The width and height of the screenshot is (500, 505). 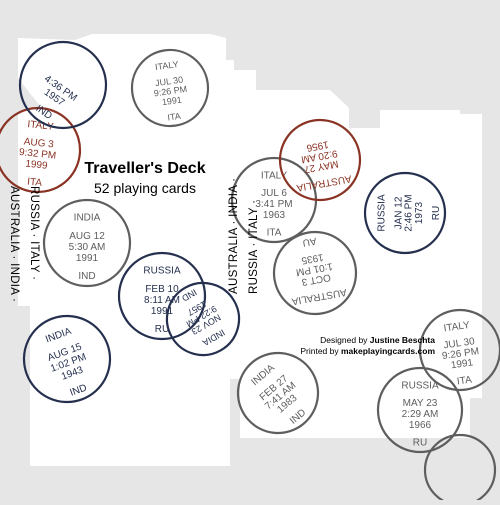 What do you see at coordinates (162, 289) in the screenshot?
I see `stamp-date: FEB 10` at bounding box center [162, 289].